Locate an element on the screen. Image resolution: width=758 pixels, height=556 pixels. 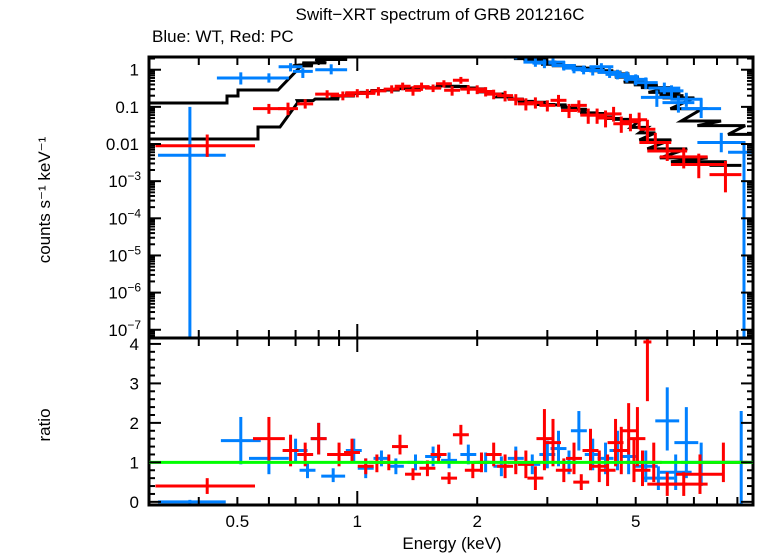
y-tick-label: 2 is located at coordinates (134, 423).